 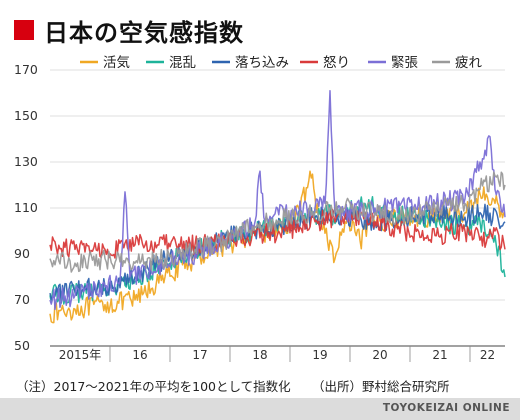 I want to click on y-tick-label: 70, so click(x=22, y=299).